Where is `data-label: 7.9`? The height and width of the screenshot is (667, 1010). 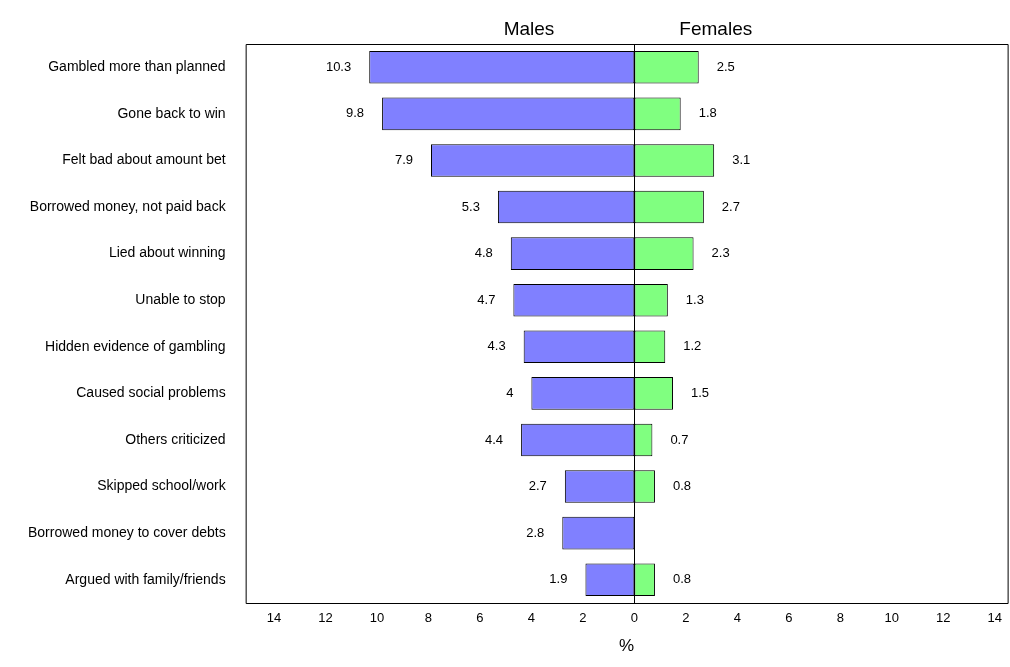
data-label: 7.9 is located at coordinates (403, 160).